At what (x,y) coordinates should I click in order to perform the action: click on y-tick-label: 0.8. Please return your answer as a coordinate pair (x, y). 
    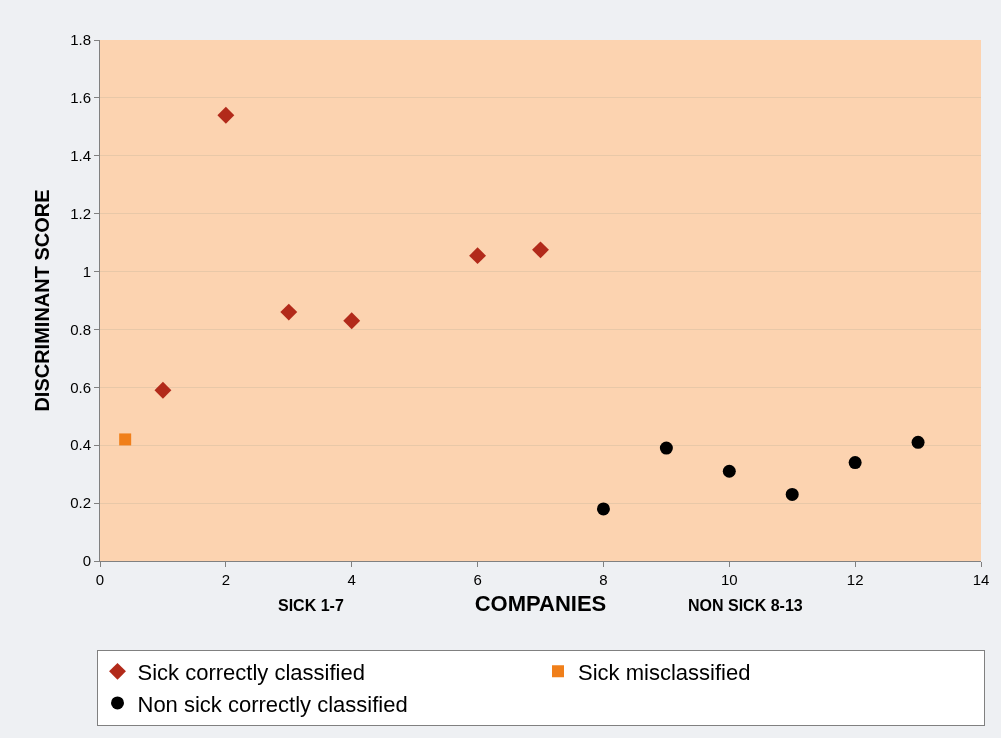
    Looking at the image, I should click on (80, 329).